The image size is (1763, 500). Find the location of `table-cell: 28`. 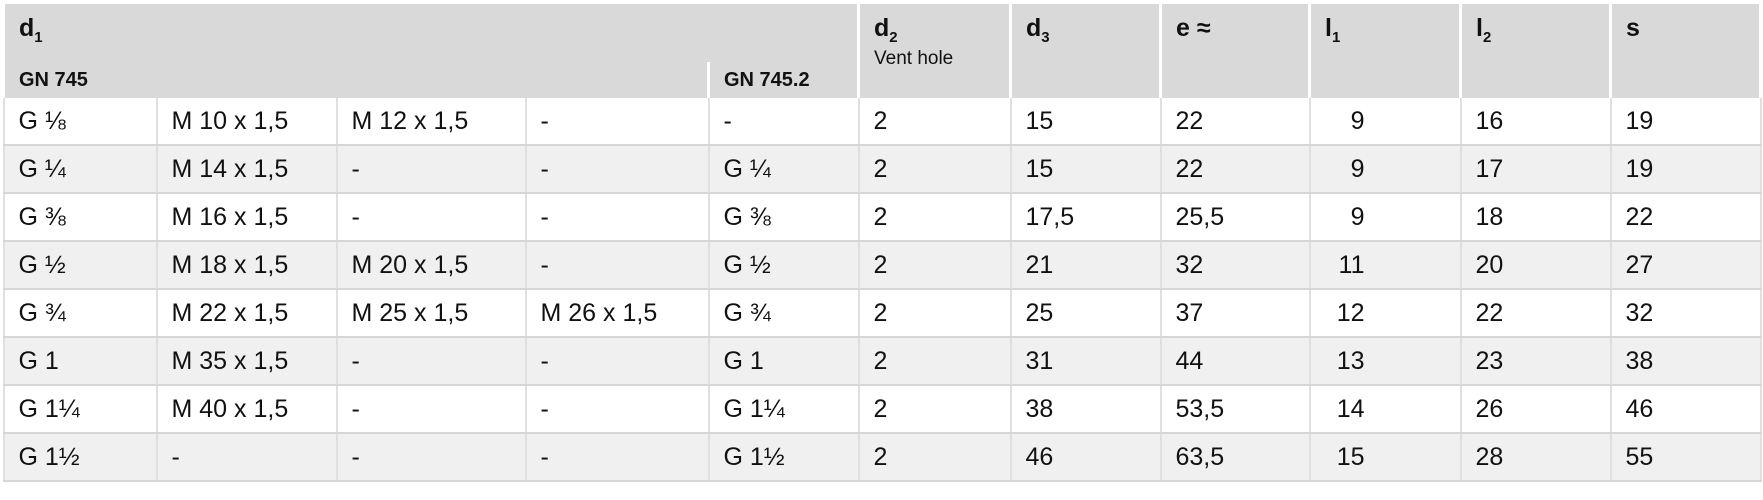

table-cell: 28 is located at coordinates (1535, 457).